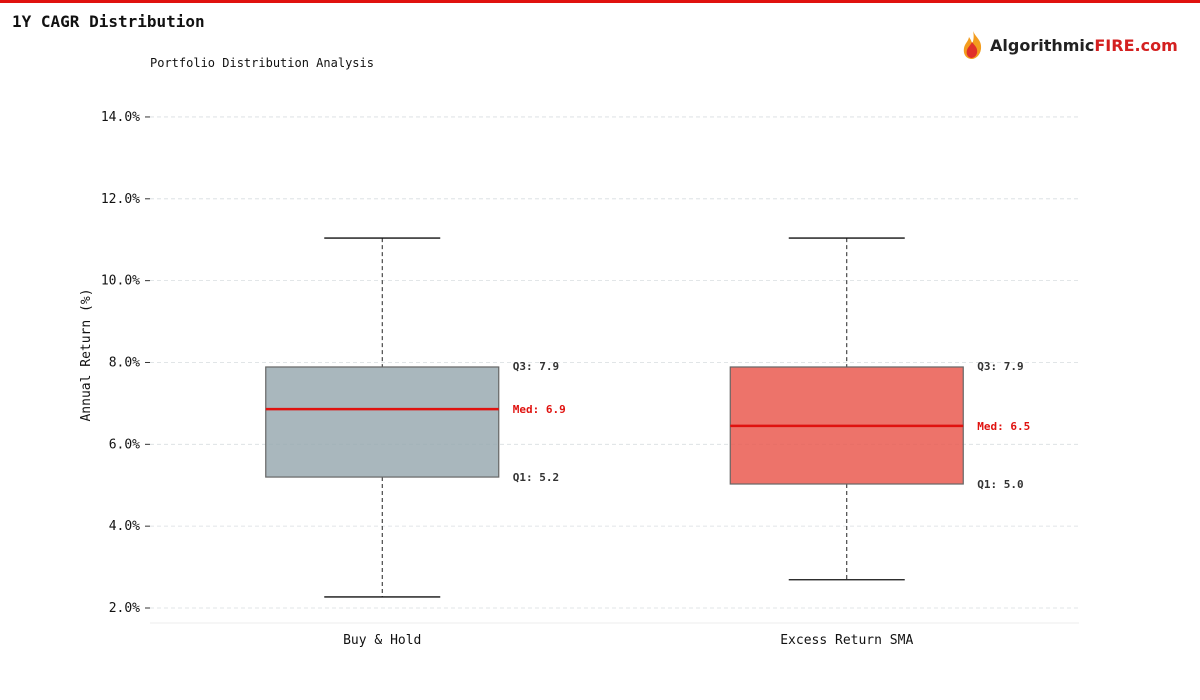 The image size is (1200, 700). Describe the element at coordinates (536, 477) in the screenshot. I see `q1-label: Q1: 5.2` at that location.